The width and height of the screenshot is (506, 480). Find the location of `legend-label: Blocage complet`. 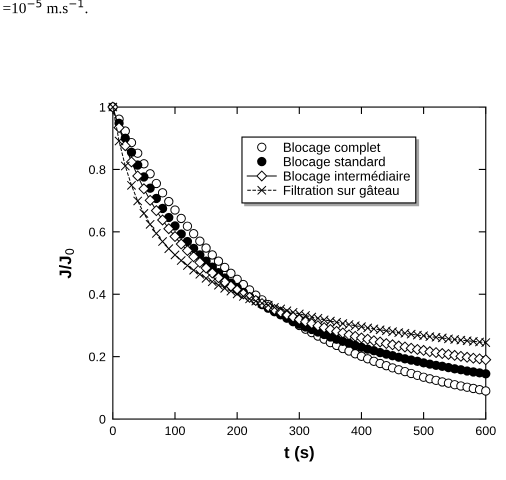

legend-label: Blocage complet is located at coordinates (332, 148).